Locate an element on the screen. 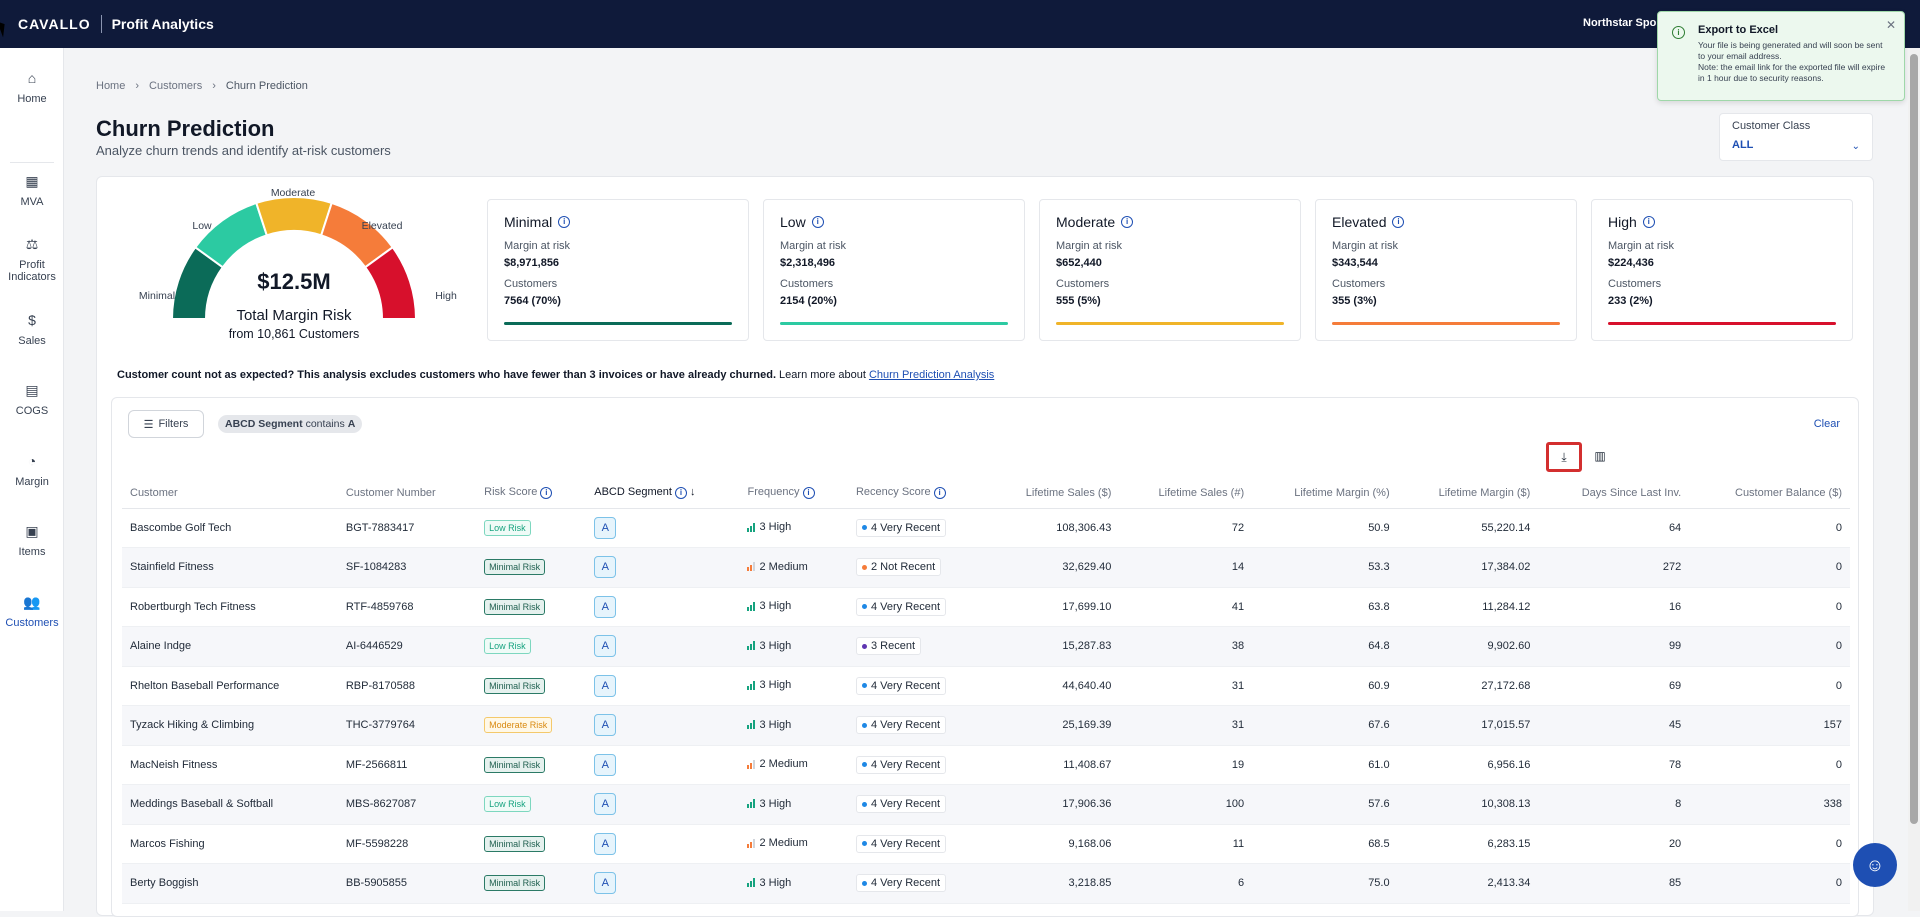 The image size is (1920, 917). breadcrumb-customers: Customers is located at coordinates (176, 86).